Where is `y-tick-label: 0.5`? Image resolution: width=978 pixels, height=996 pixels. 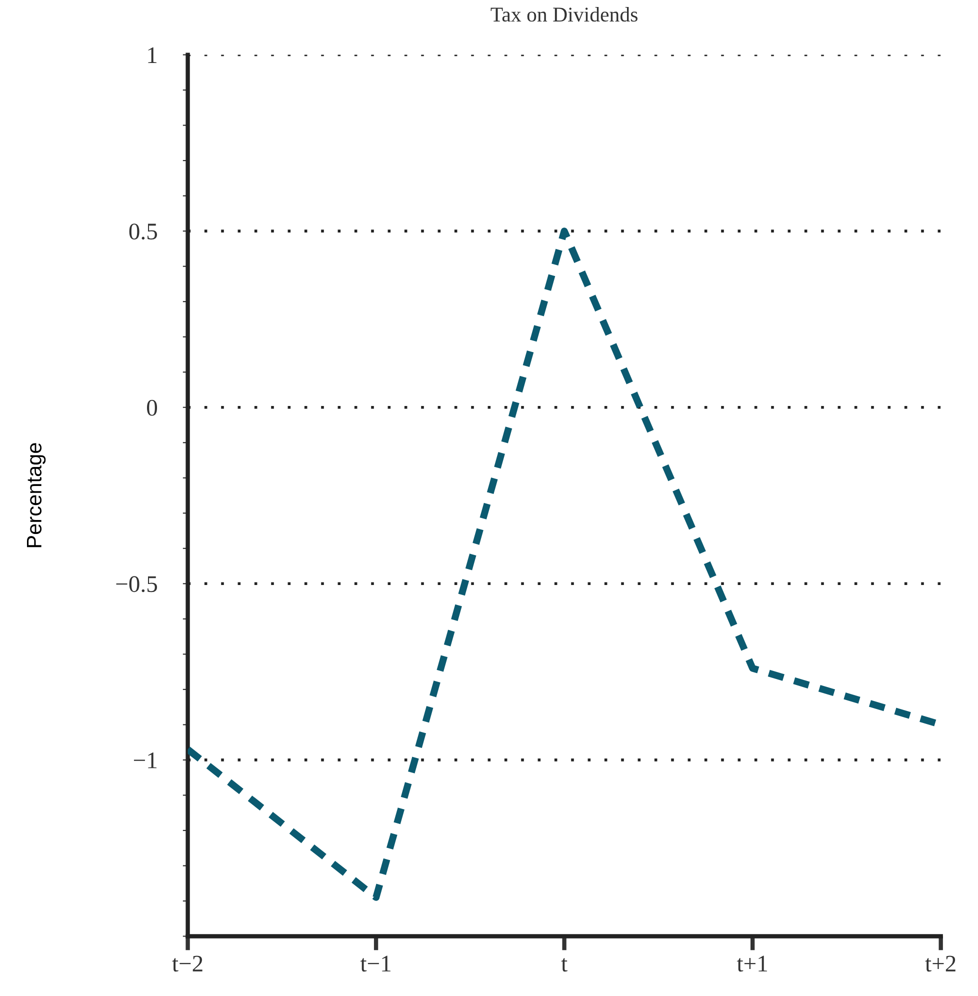 y-tick-label: 0.5 is located at coordinates (143, 232).